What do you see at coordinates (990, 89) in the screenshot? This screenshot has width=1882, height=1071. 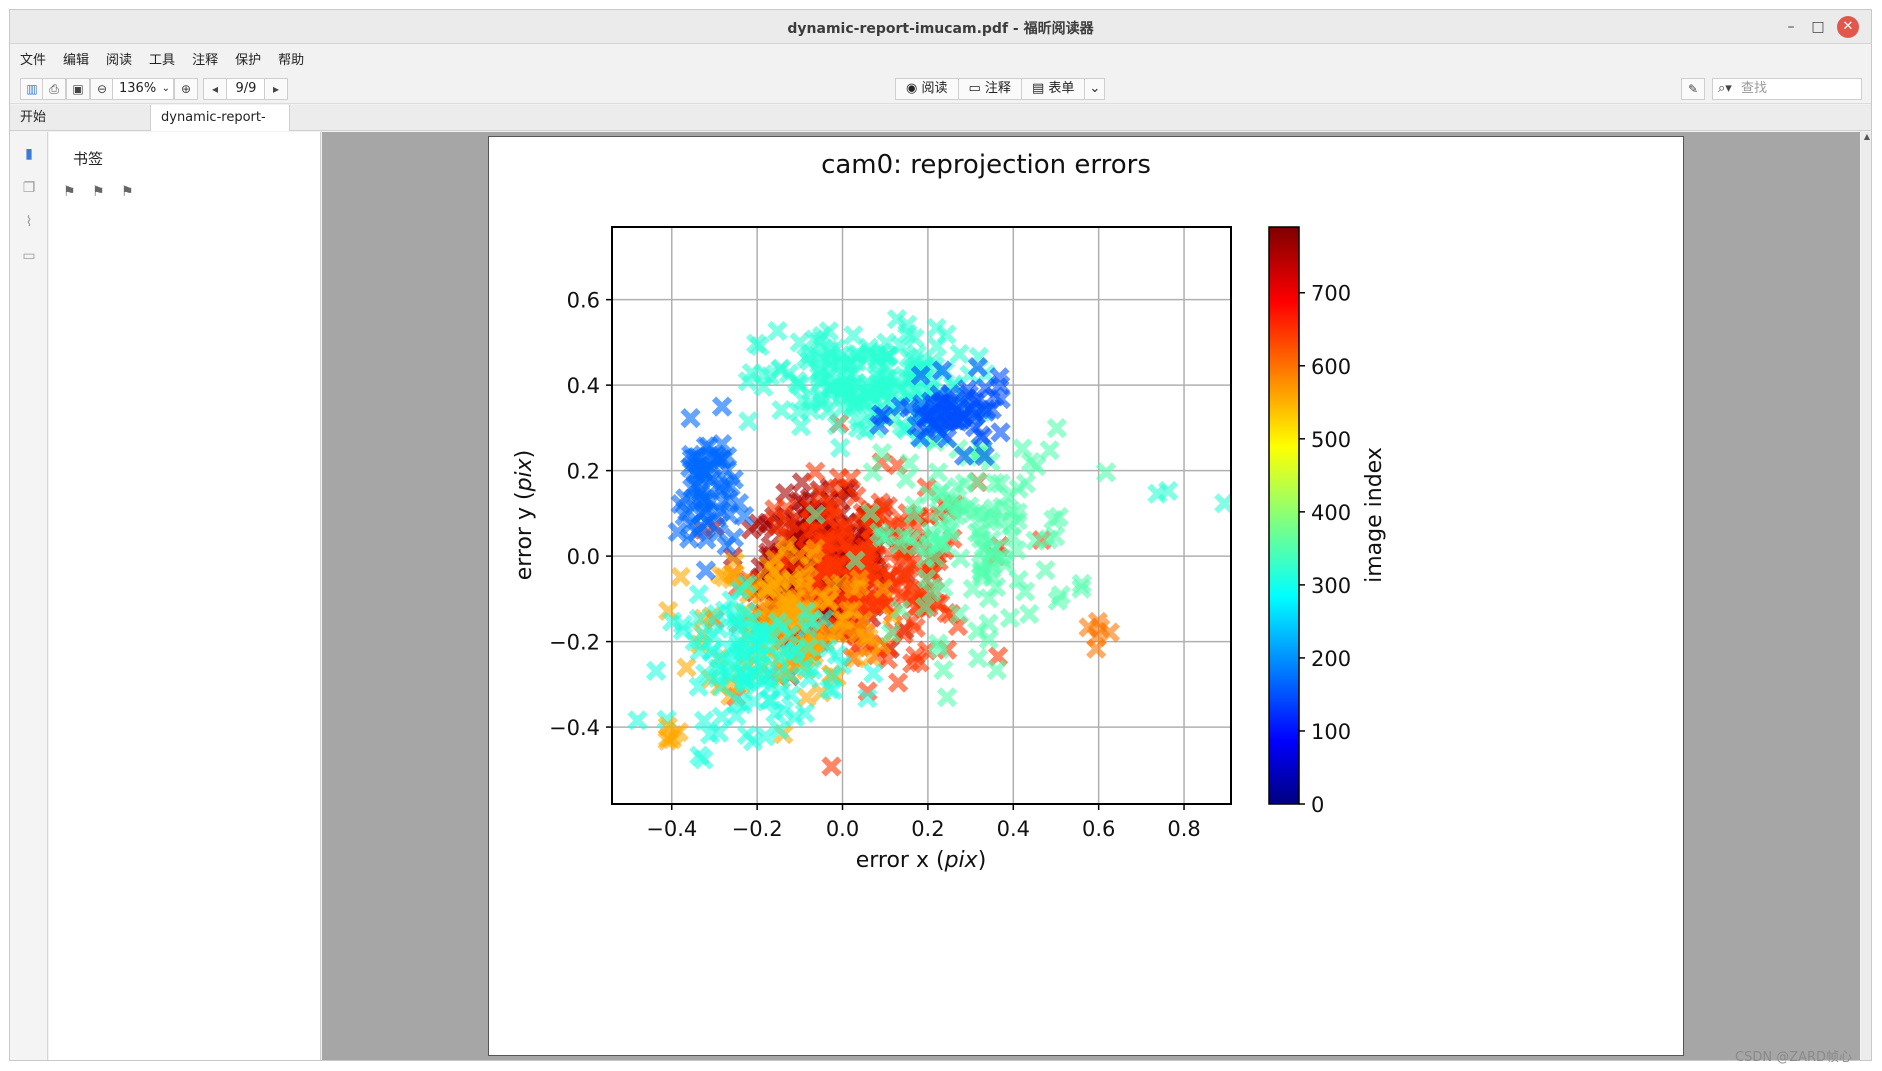 I see `annotate-mode-button: ▭ 注释` at bounding box center [990, 89].